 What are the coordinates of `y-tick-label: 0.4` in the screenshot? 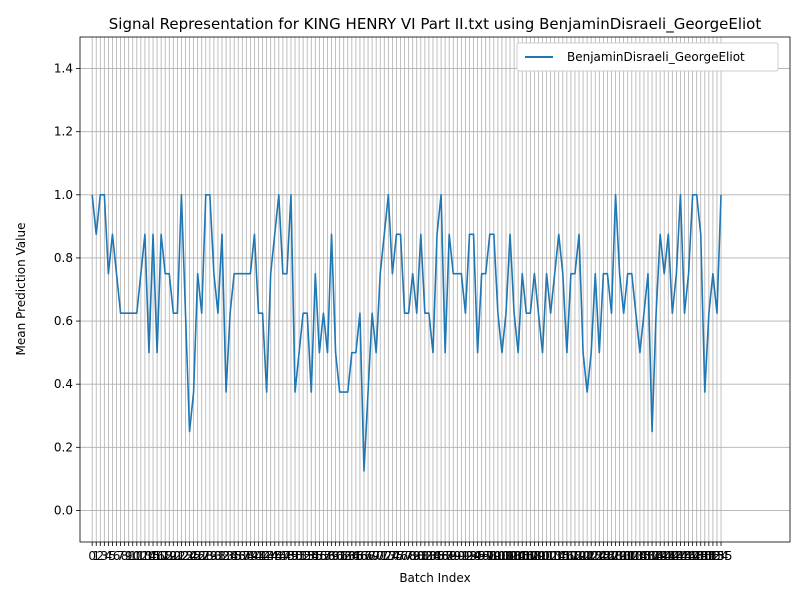 It's located at (63, 384).